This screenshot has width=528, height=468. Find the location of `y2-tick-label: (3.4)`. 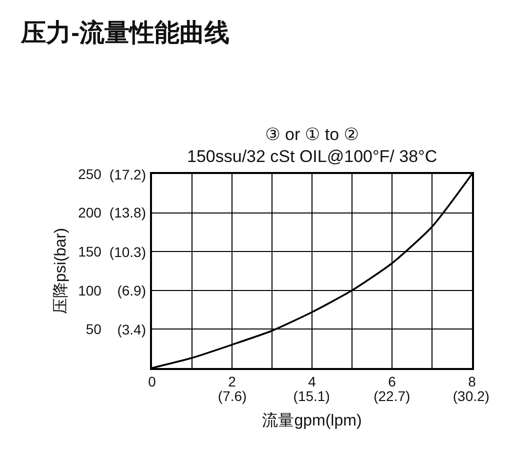

y2-tick-label: (3.4) is located at coordinates (131, 330).